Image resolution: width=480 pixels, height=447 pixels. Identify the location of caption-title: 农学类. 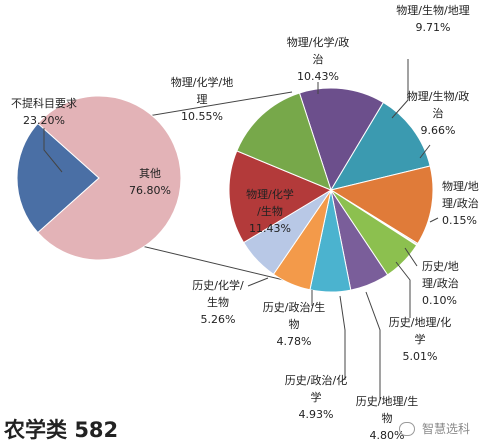
(35, 430).